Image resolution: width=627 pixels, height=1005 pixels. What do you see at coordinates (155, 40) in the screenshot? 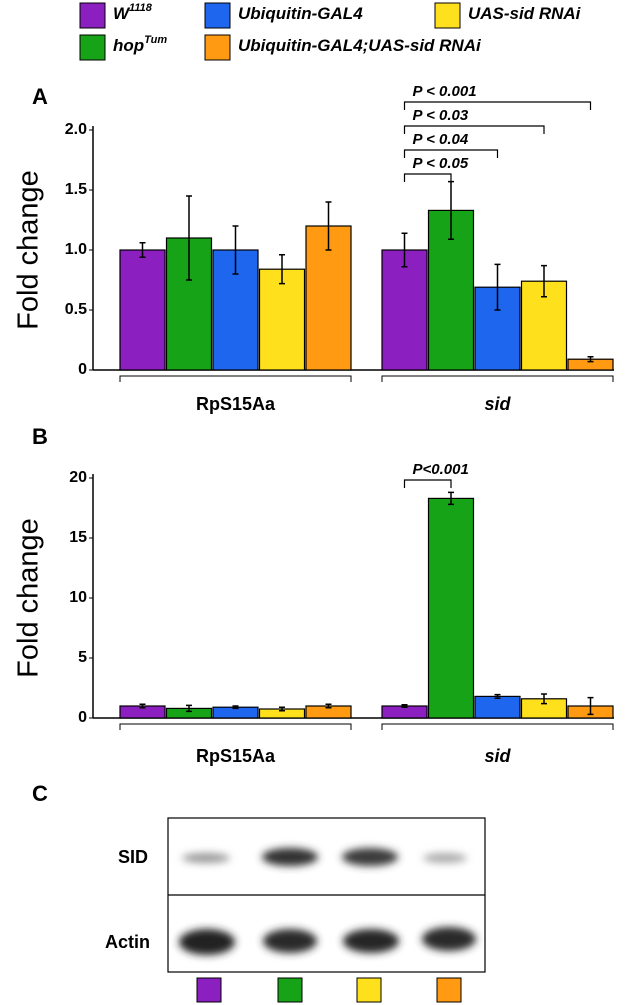
I see `legend-sup: Tum` at bounding box center [155, 40].